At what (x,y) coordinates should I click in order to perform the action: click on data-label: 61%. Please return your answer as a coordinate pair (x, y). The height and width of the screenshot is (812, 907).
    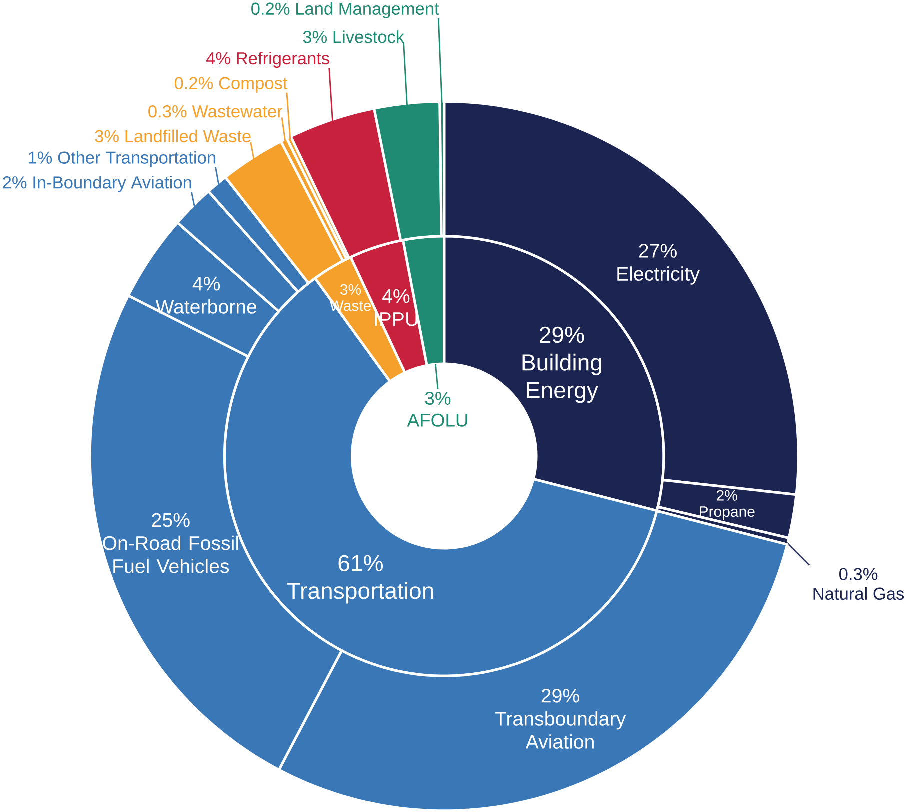
    Looking at the image, I should click on (361, 563).